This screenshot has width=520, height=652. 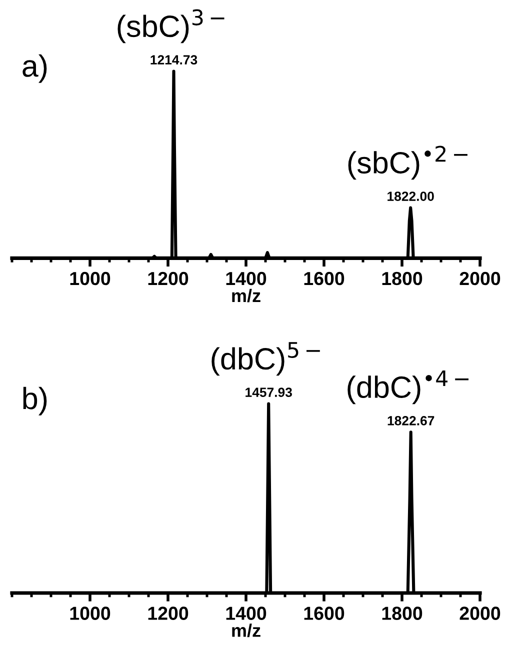 What do you see at coordinates (266, 359) in the screenshot?
I see `annotation: (dbC)$^{5−}$` at bounding box center [266, 359].